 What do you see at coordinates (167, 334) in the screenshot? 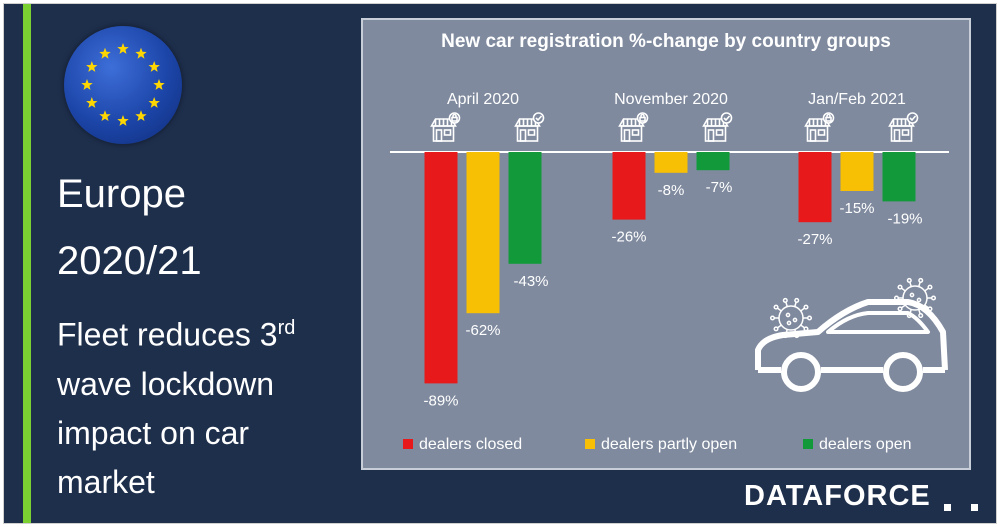
I see `subtitle-text: Fleet reduces 3` at bounding box center [167, 334].